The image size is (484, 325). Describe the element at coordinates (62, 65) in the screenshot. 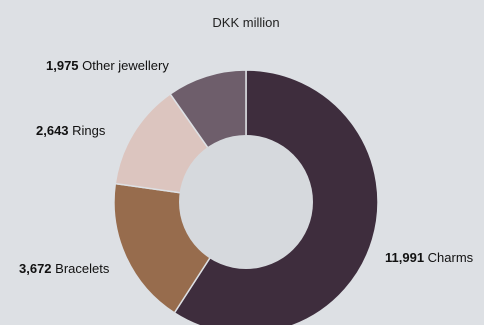

I see `slice-value: 1,975` at that location.